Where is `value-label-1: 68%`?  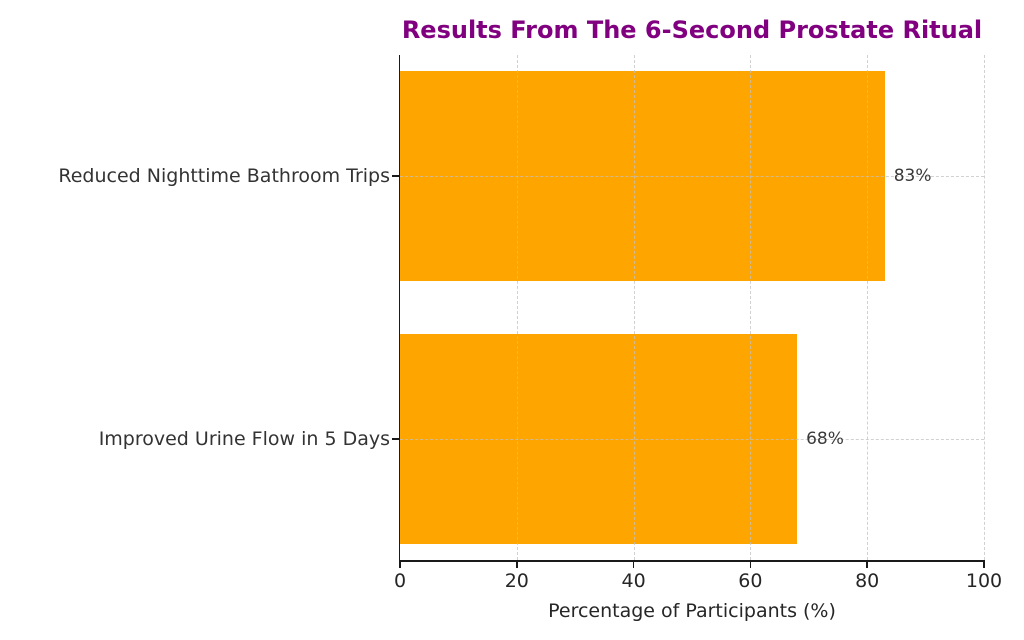 value-label-1: 68% is located at coordinates (825, 438).